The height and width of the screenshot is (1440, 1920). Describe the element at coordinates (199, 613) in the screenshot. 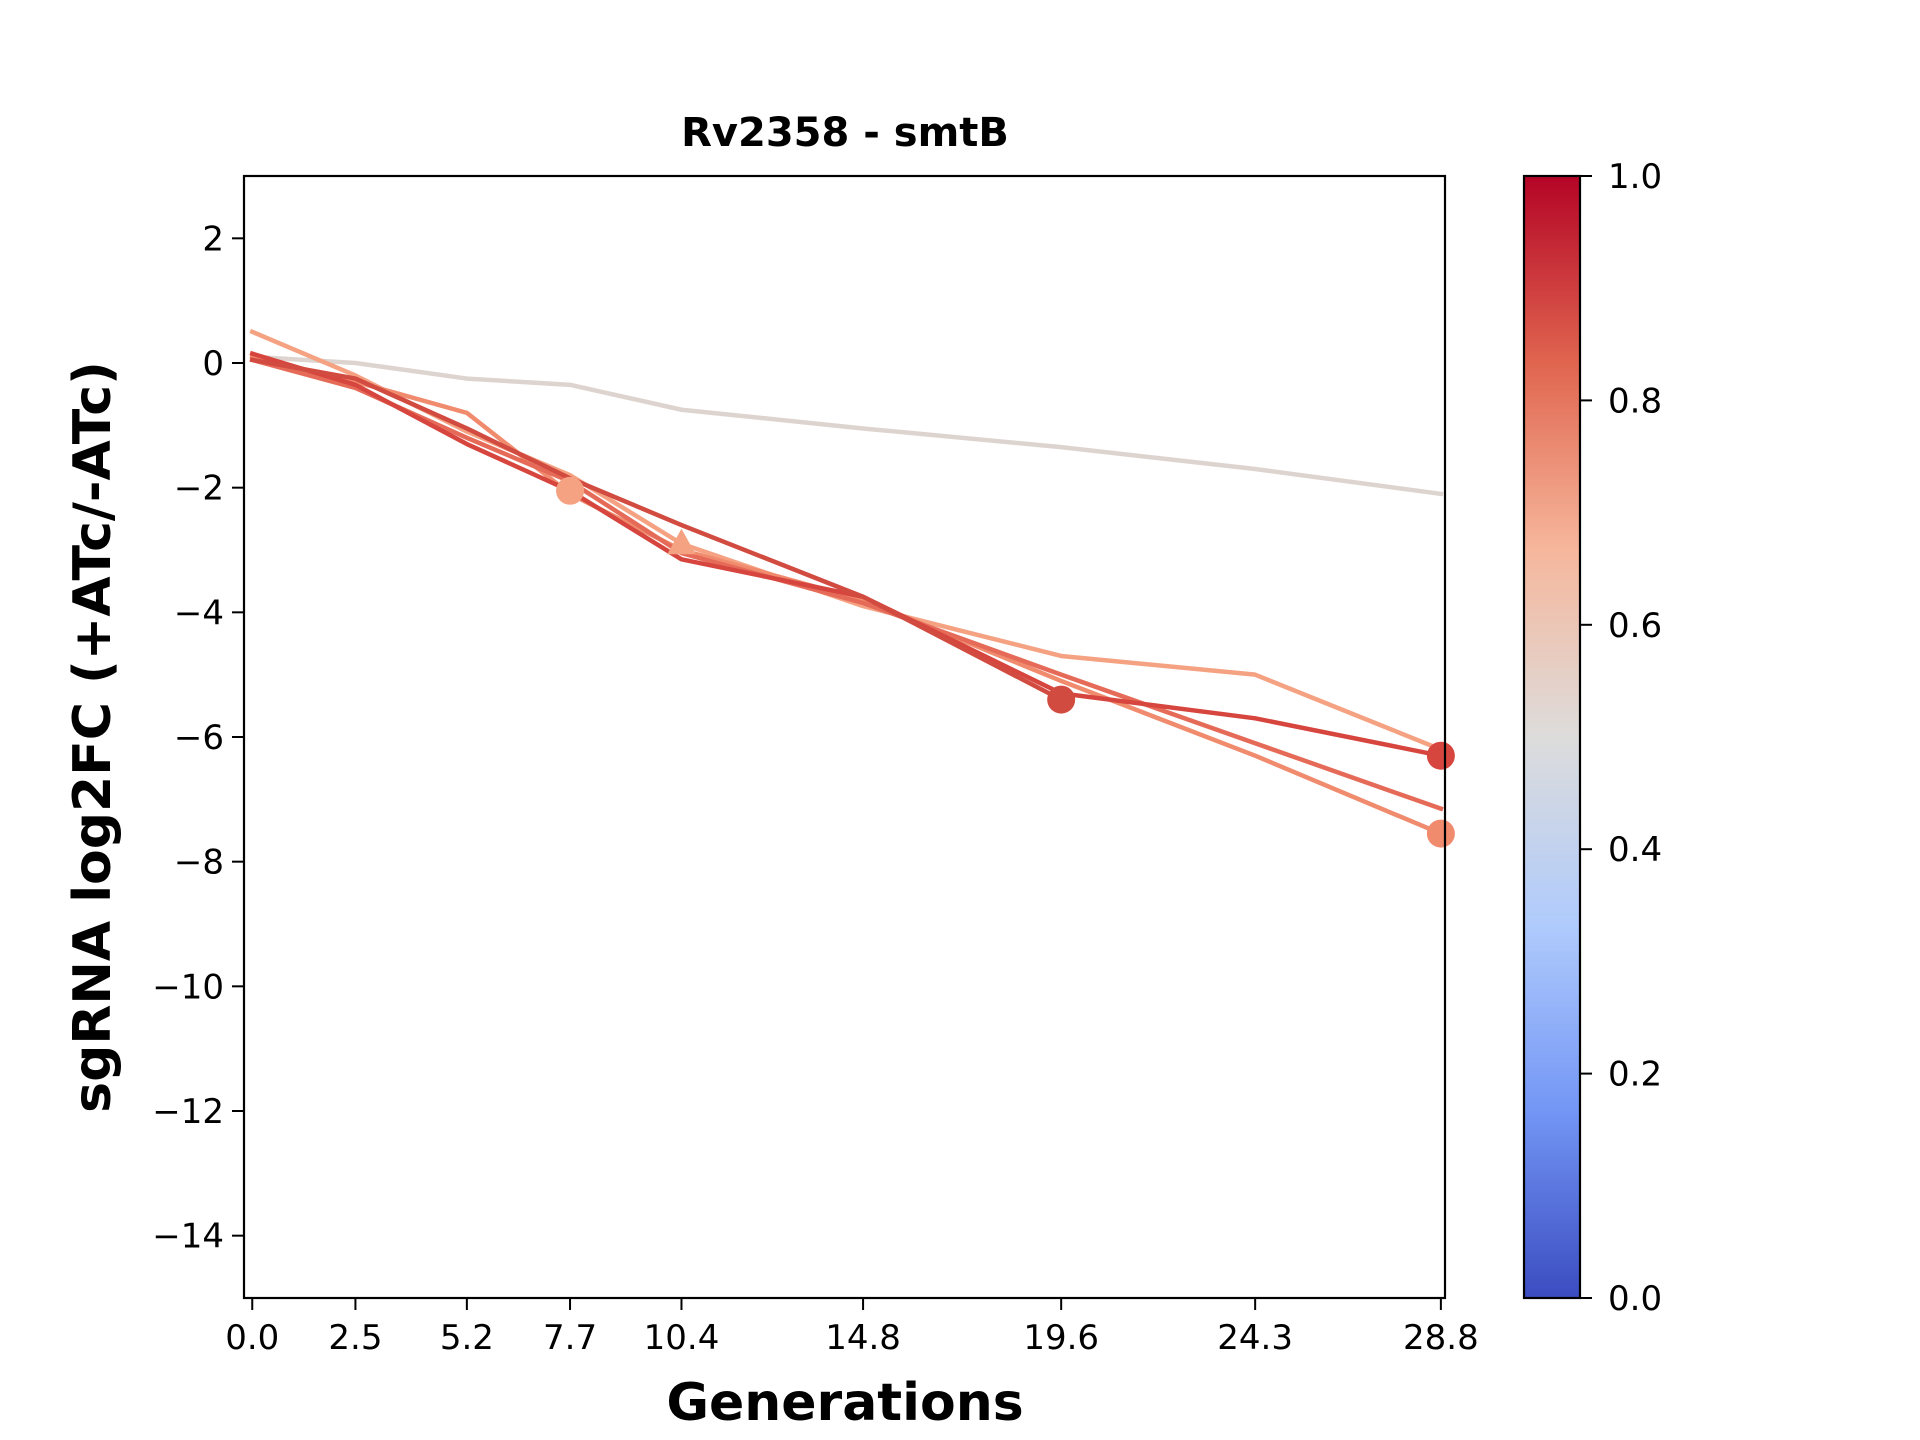

I see `y-tick-label: −4` at that location.